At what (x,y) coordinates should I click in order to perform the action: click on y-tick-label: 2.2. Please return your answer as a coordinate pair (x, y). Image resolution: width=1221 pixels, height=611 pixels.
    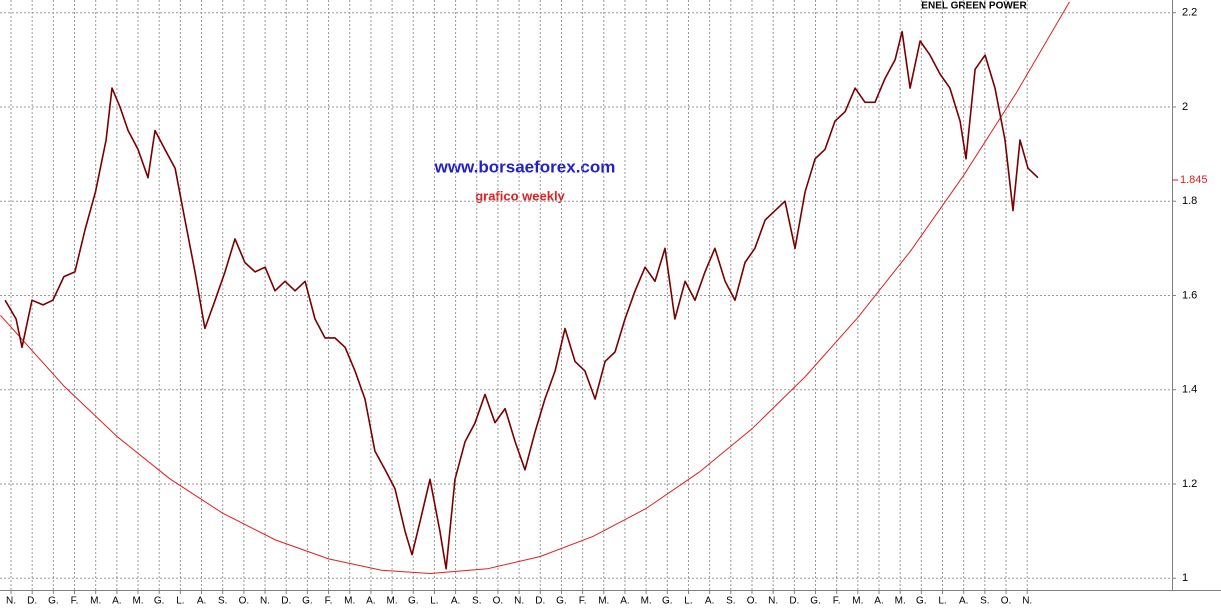
    Looking at the image, I should click on (1189, 13).